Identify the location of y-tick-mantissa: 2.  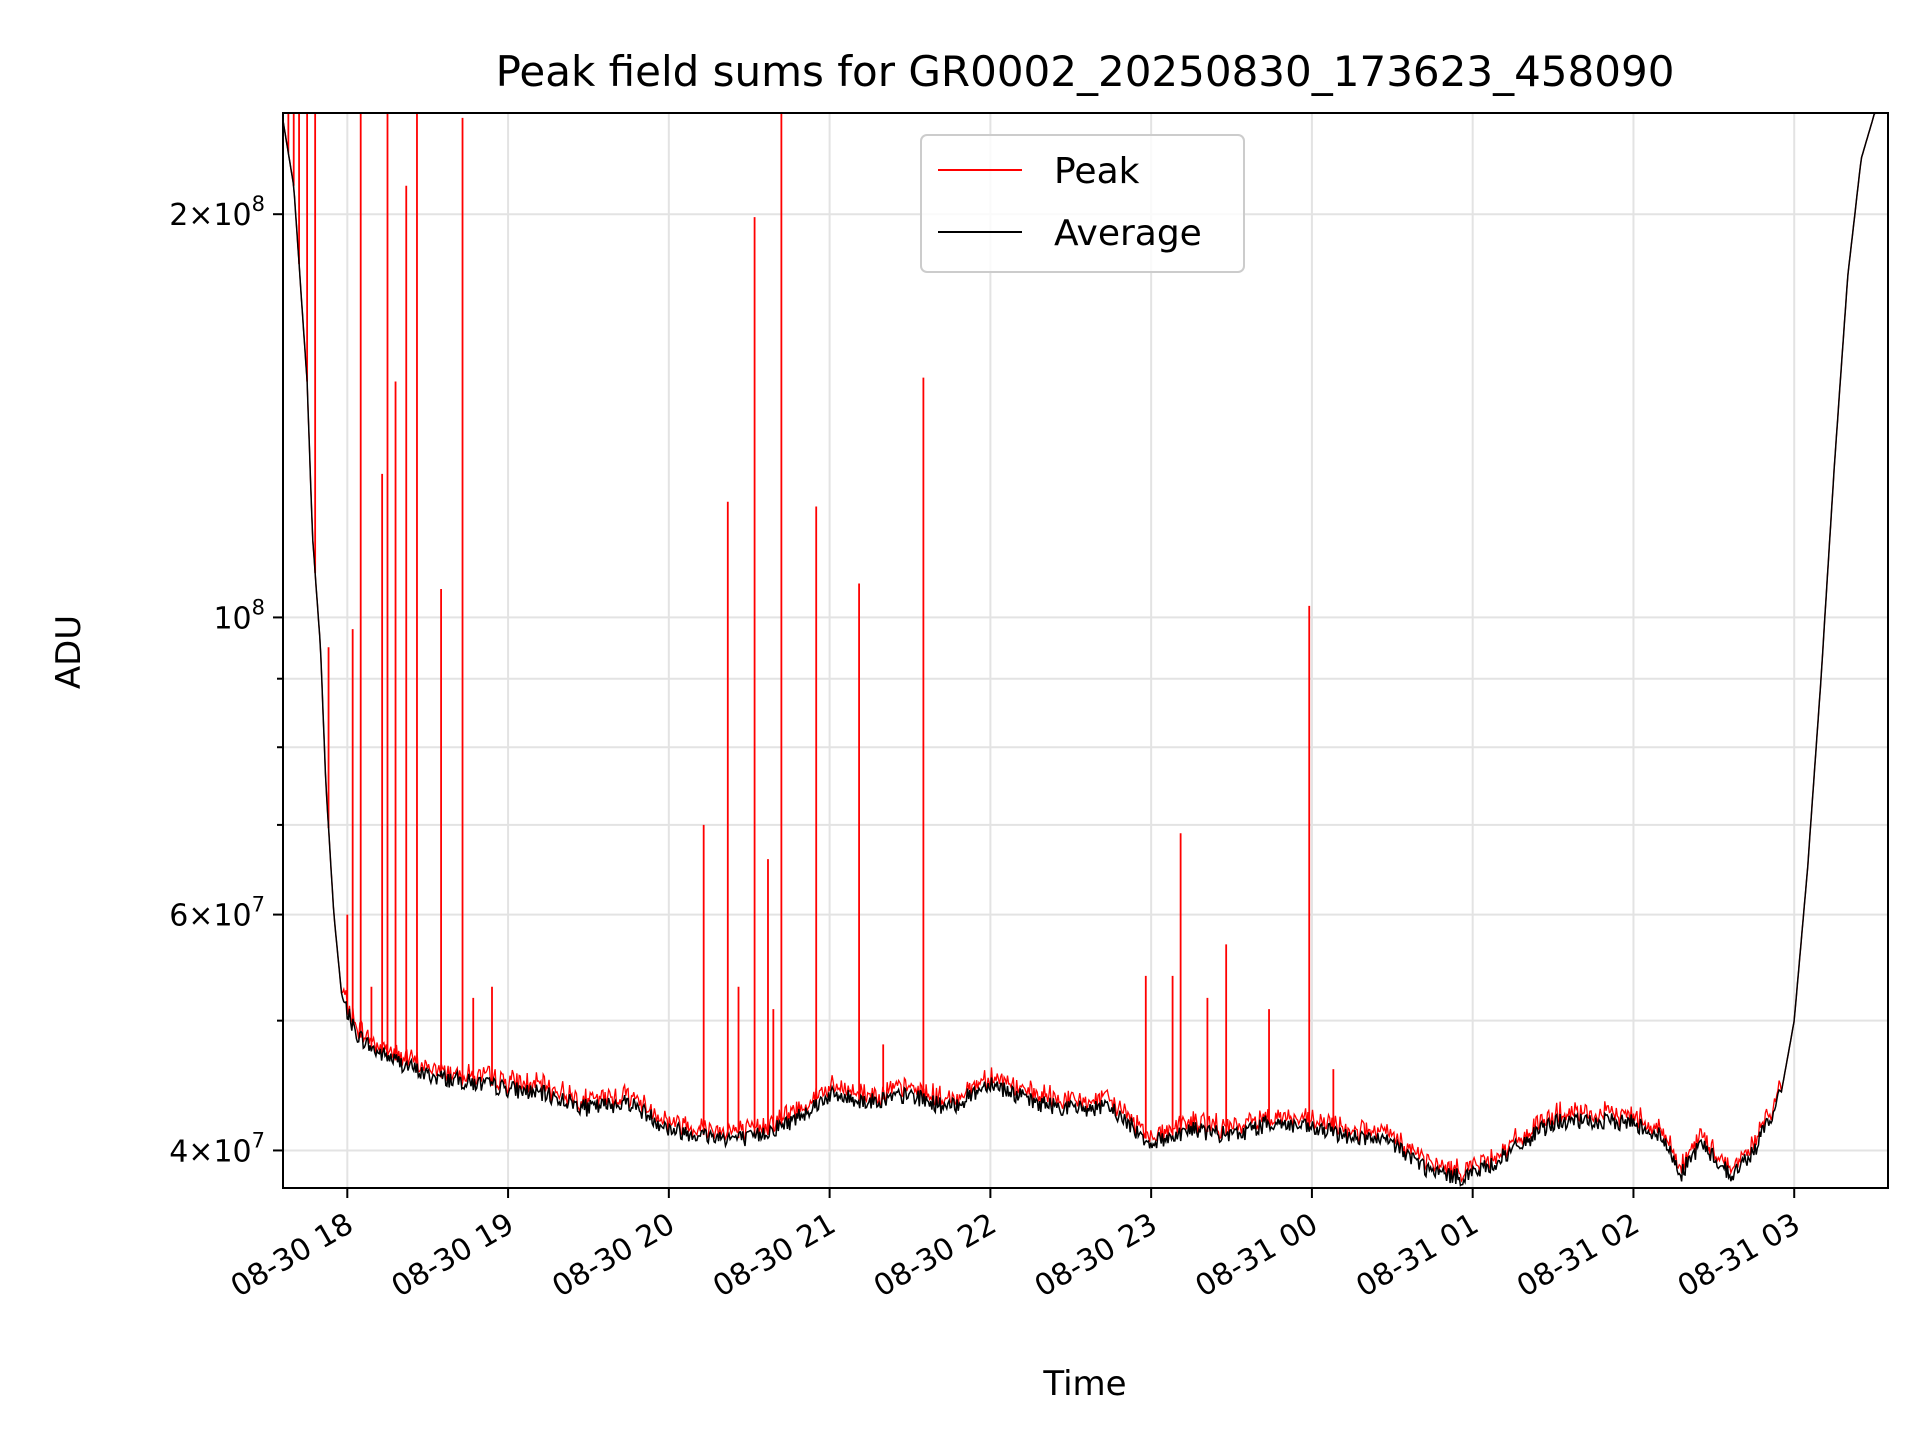
(178, 215).